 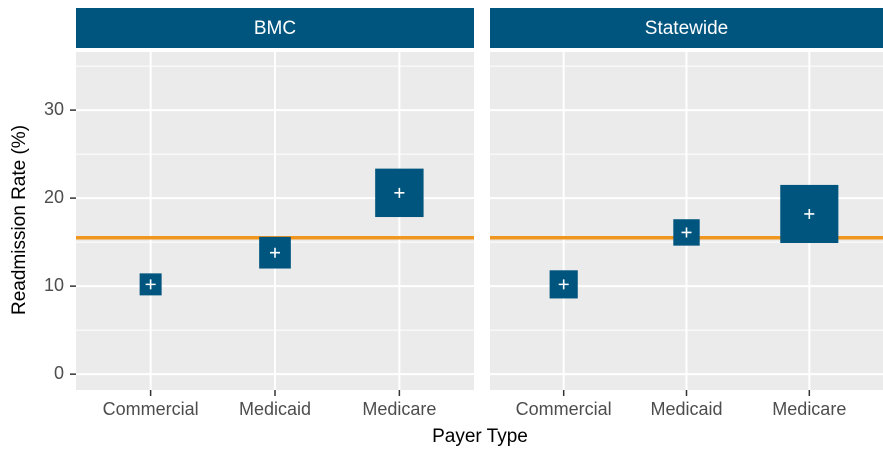 I want to click on y-tick-label: 30, so click(x=54, y=109).